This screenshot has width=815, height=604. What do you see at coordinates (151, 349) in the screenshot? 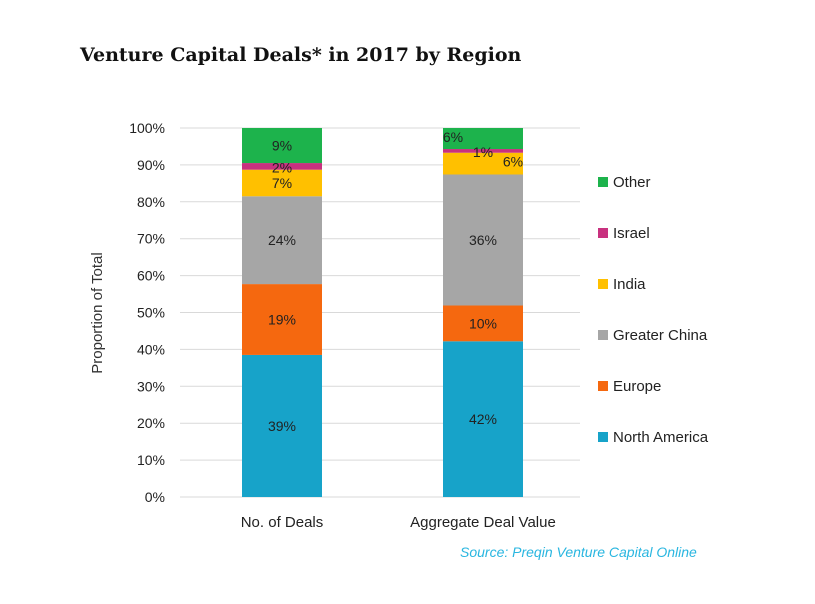
I see `y-tick-label: 40%` at bounding box center [151, 349].